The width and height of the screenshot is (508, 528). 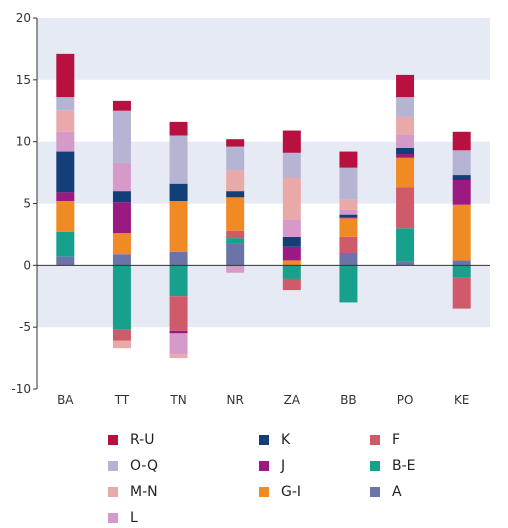 What do you see at coordinates (397, 492) in the screenshot?
I see `legend-label: A` at bounding box center [397, 492].